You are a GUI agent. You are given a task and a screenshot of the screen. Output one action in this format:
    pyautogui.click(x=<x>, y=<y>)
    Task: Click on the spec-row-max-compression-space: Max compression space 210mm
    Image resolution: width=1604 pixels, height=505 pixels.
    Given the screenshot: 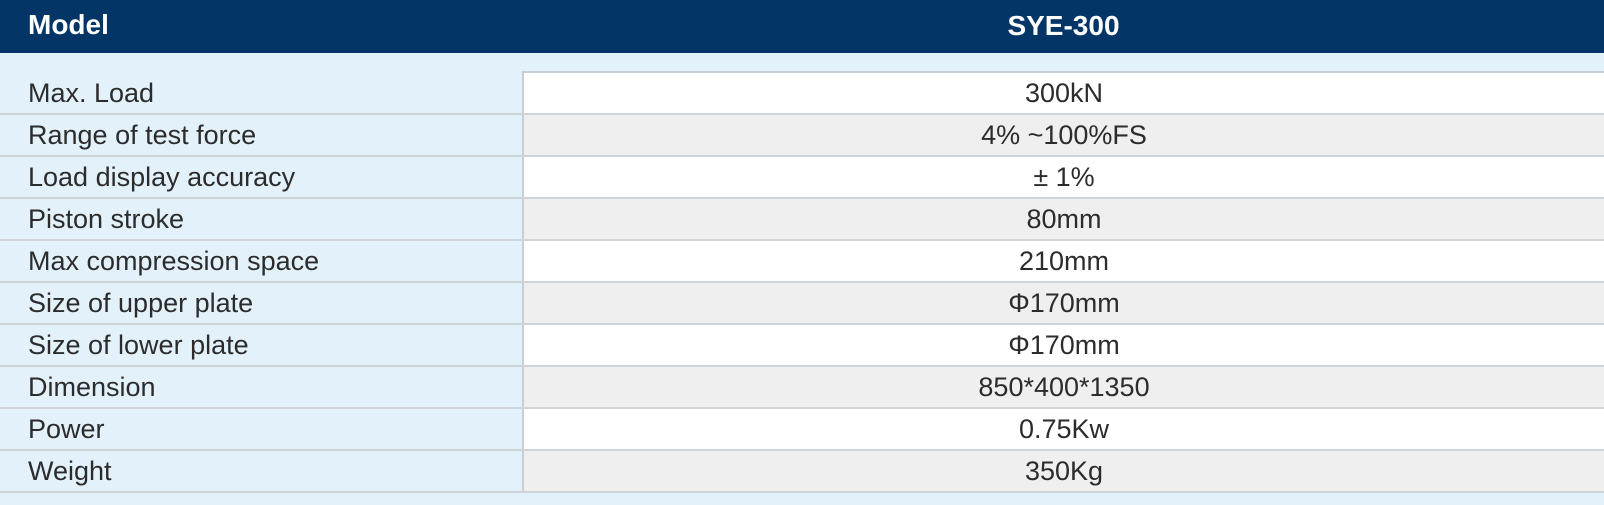 What is the action you would take?
    pyautogui.click(x=802, y=262)
    